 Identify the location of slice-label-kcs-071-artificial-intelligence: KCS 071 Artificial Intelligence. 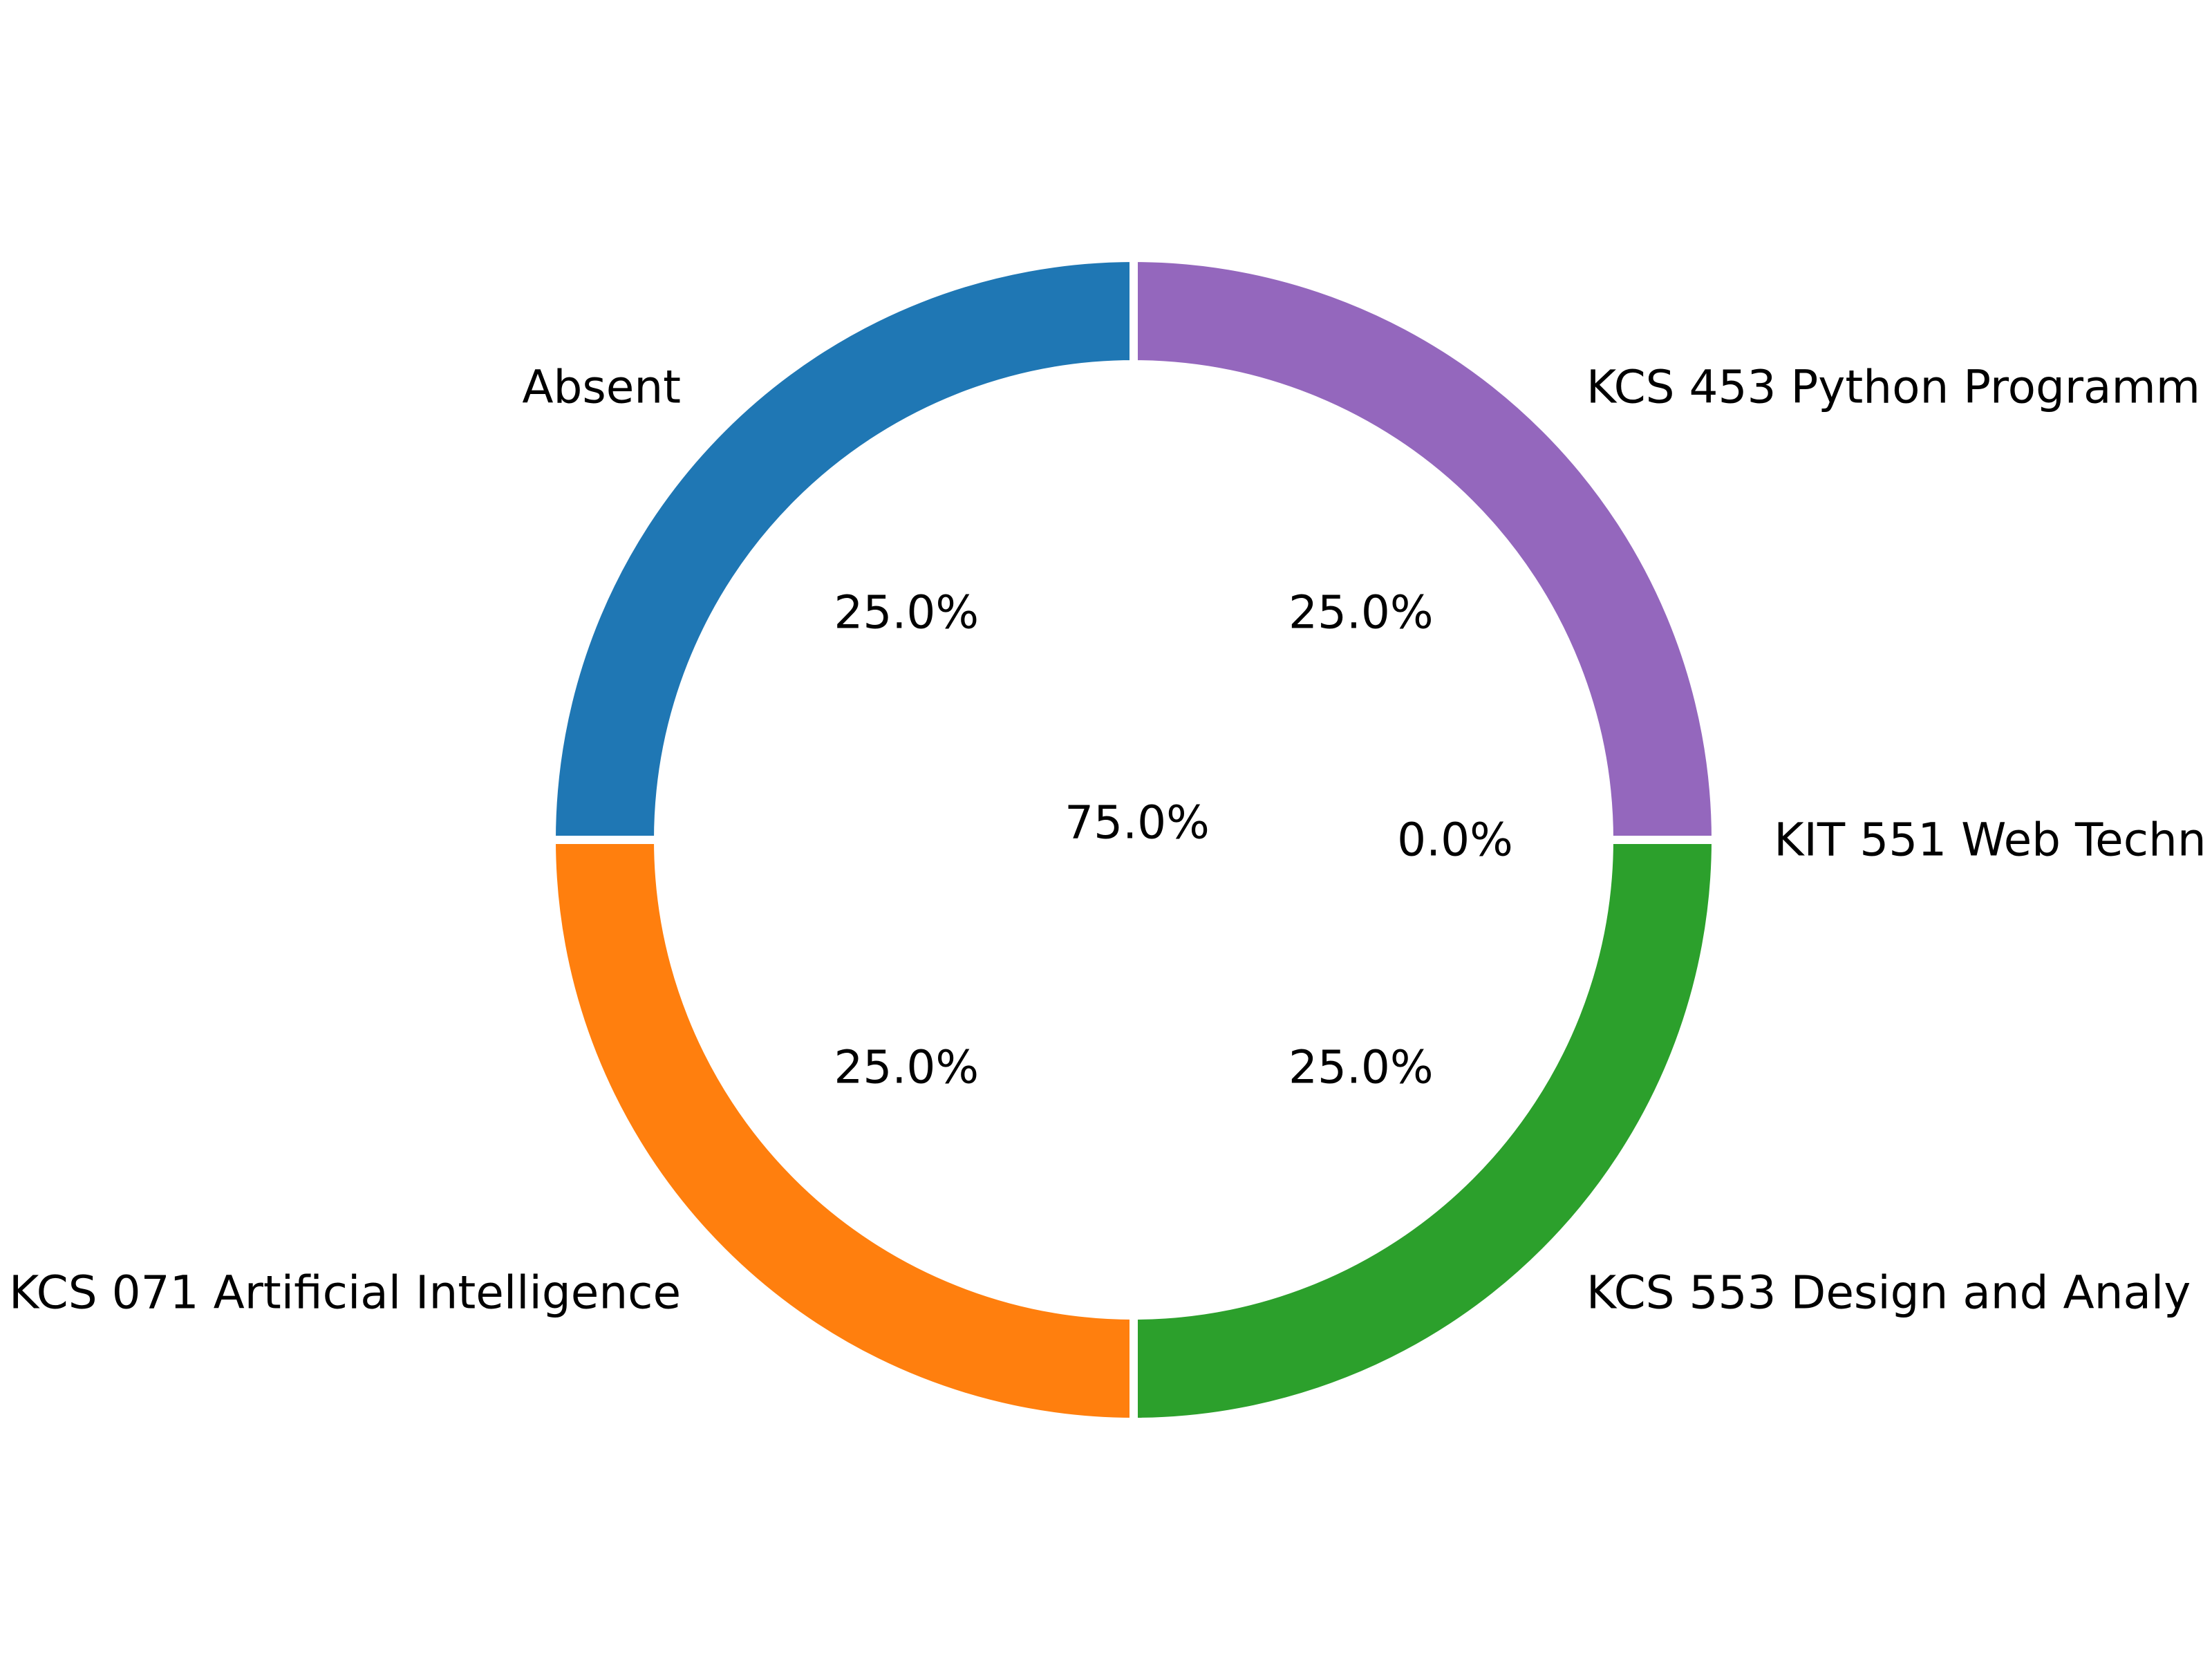
(345, 1292).